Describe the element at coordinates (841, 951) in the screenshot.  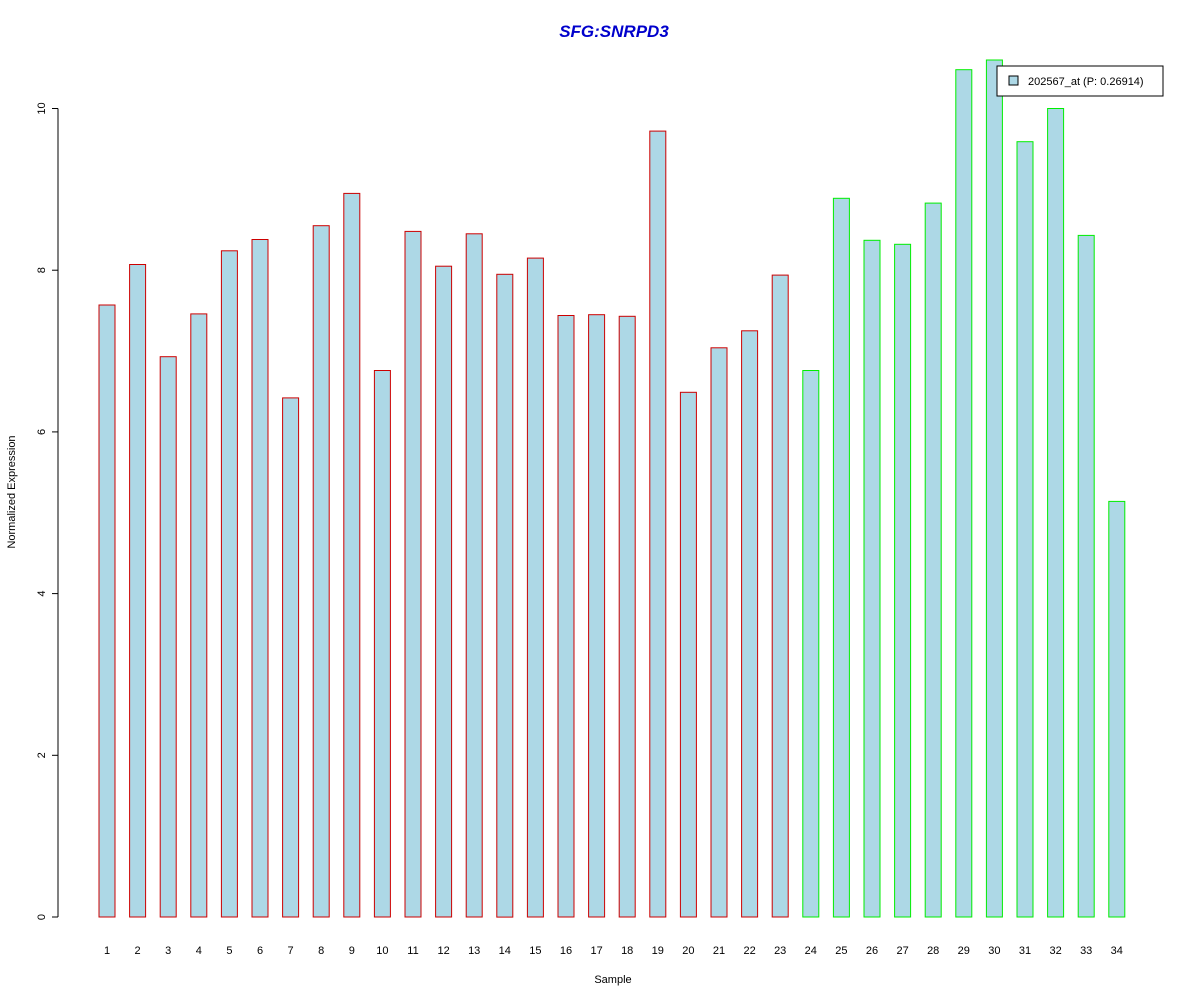
I see `x-tick-label: 25` at that location.